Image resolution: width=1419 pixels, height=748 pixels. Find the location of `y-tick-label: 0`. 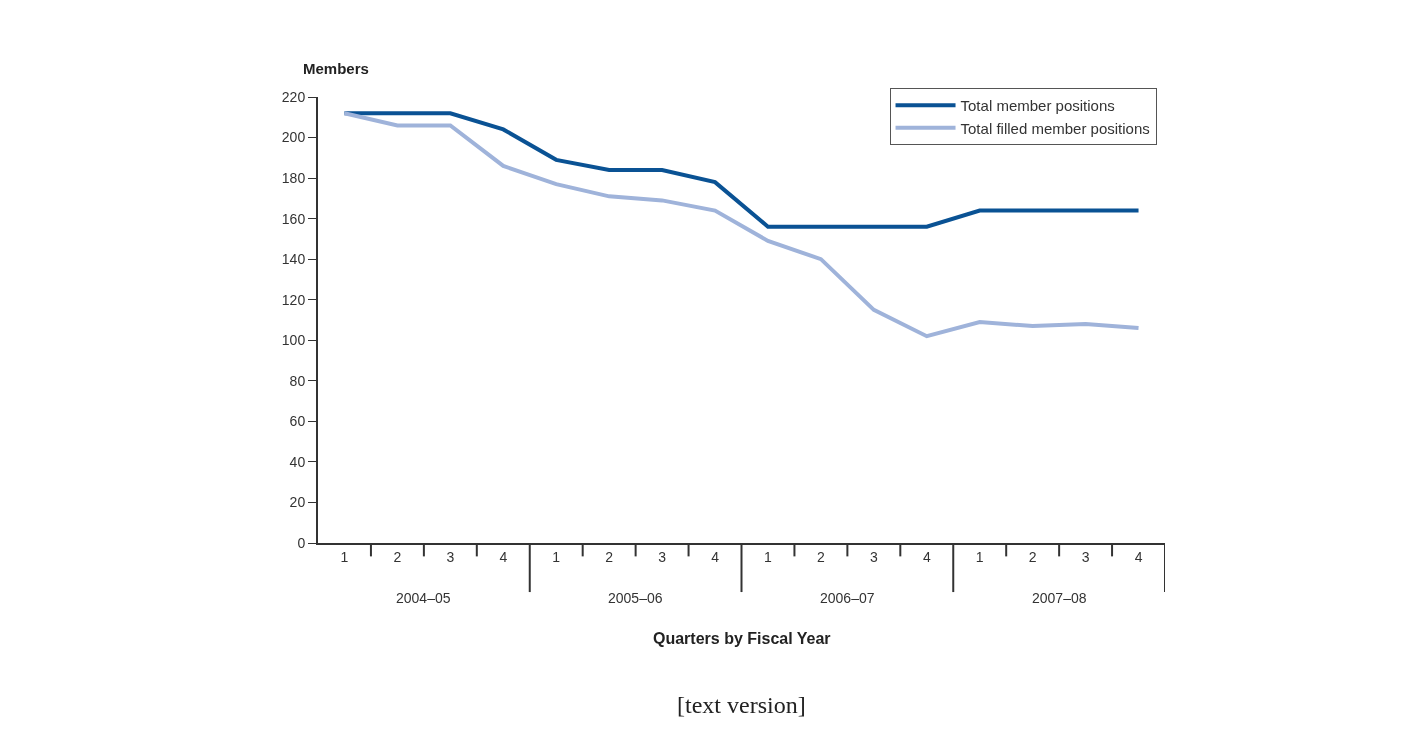

y-tick-label: 0 is located at coordinates (301, 542).